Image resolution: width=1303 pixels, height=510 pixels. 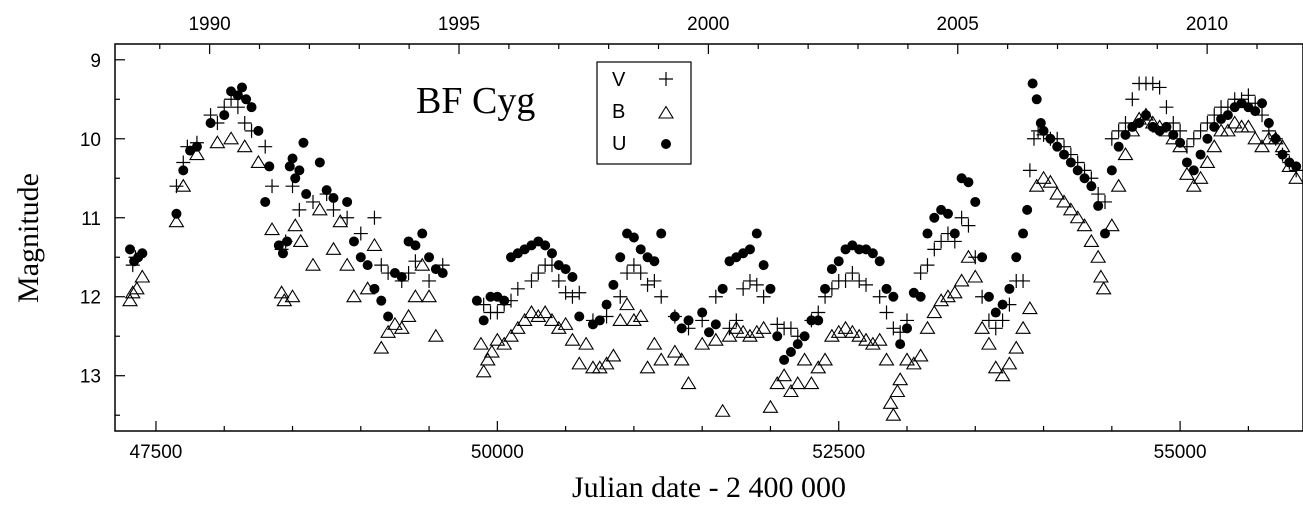 What do you see at coordinates (497, 452) in the screenshot?
I see `x-tick-label: 50000` at bounding box center [497, 452].